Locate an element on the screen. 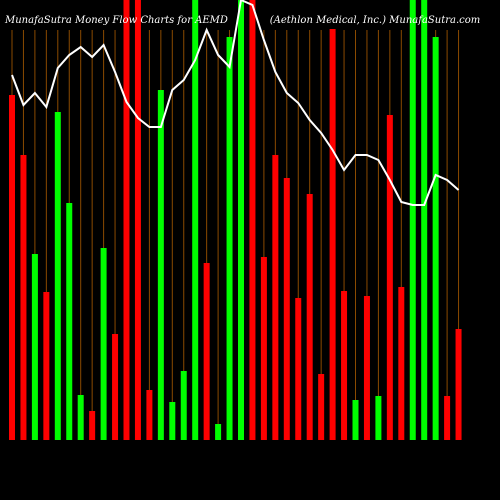 This screenshot has height=500, width=500. chart-subtitle: (Aethlon Medical, Inc.) MunafaSutra.com is located at coordinates (375, 20).